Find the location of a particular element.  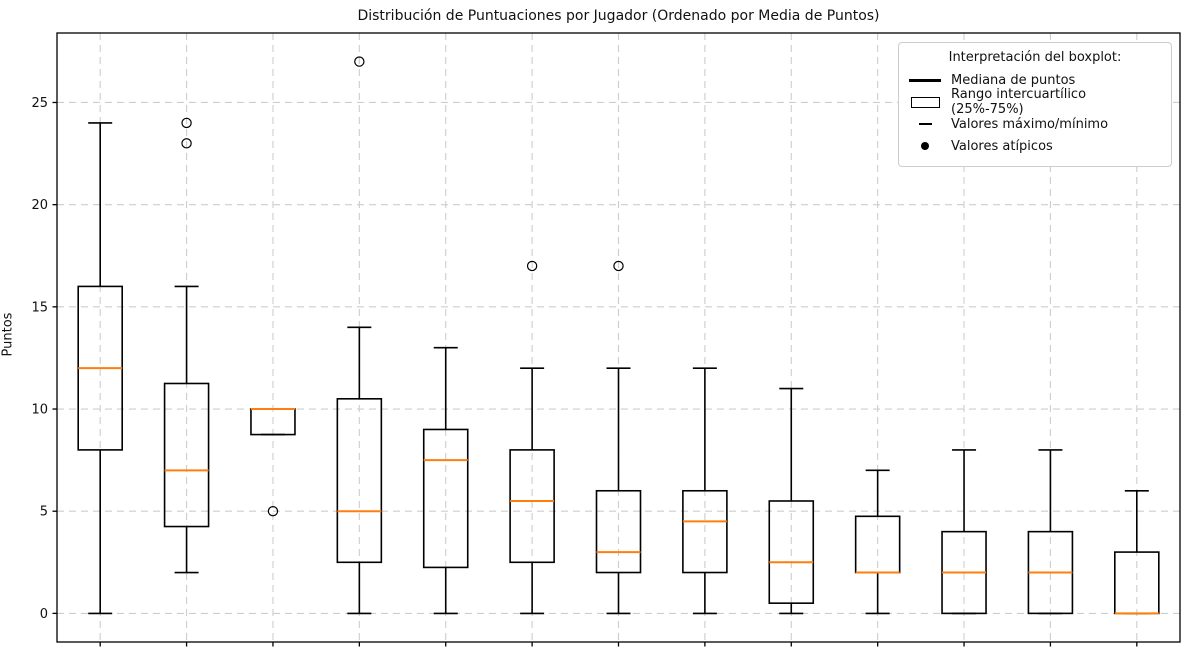

legend-item-outlier: Valores atípicos is located at coordinates (1035, 146).